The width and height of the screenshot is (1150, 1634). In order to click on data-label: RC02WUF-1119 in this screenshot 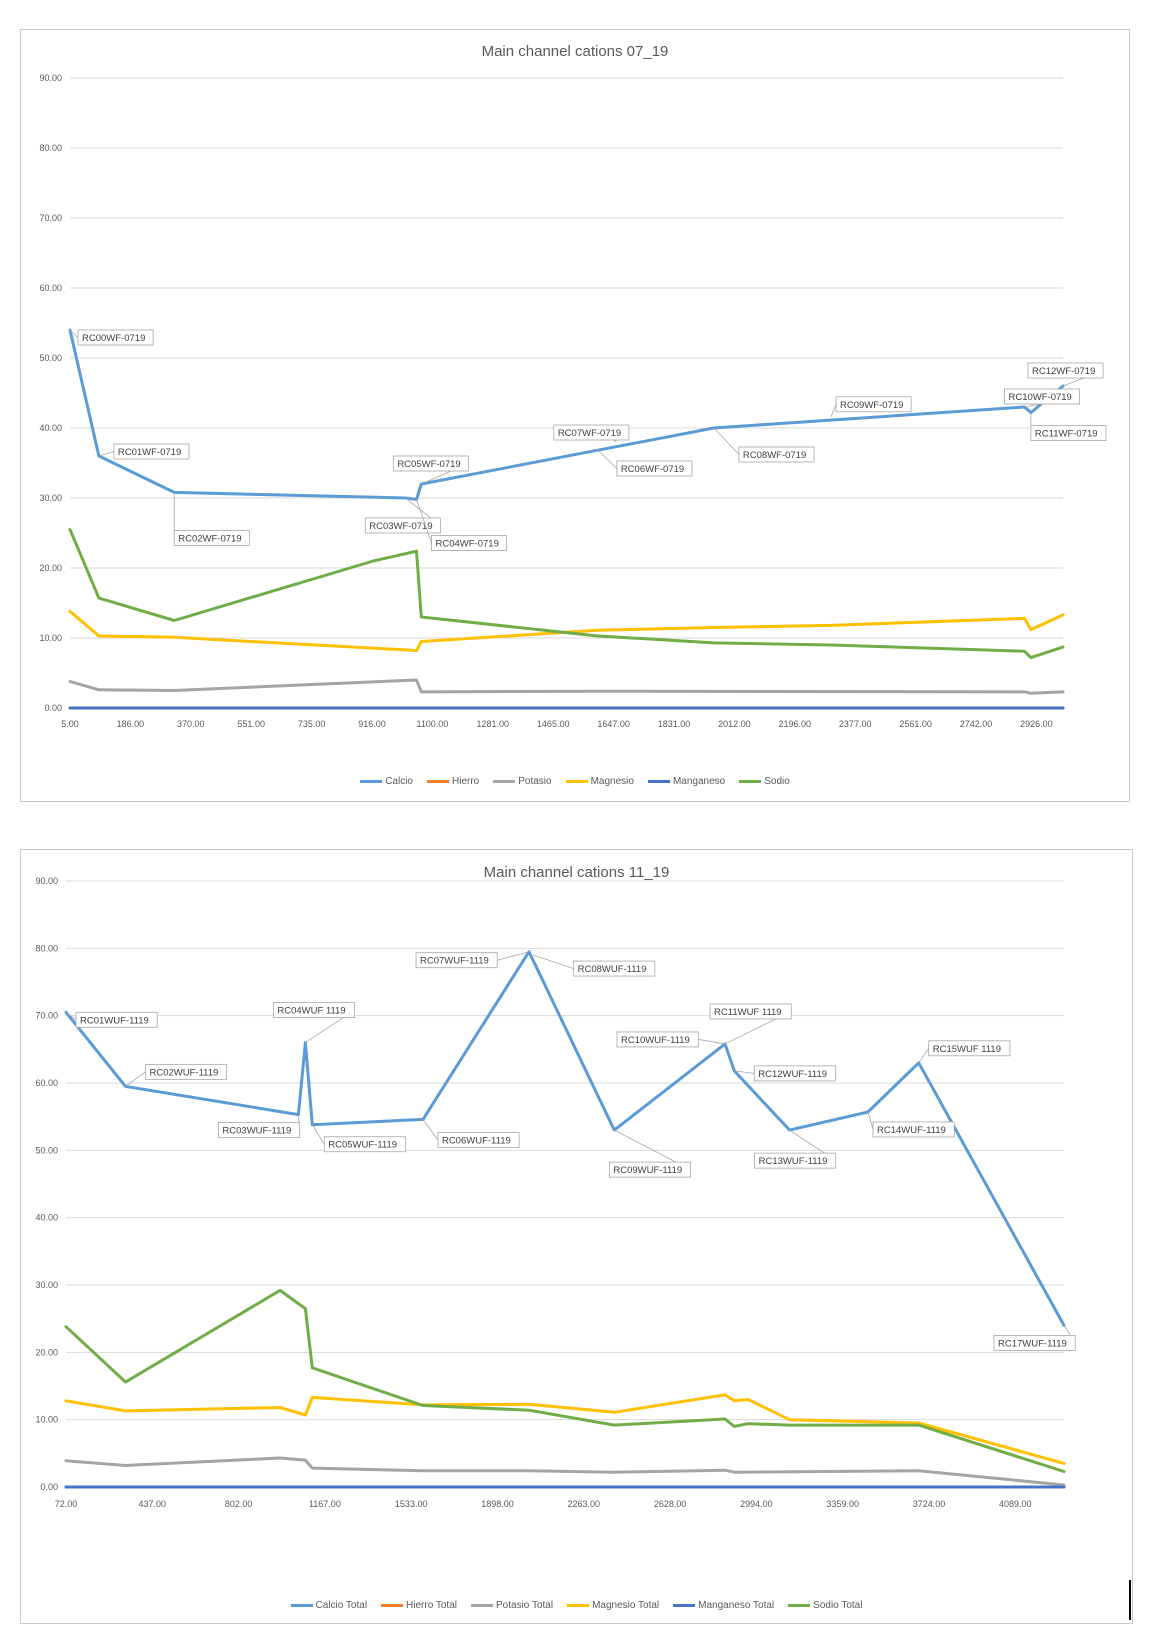, I will do `click(183, 1072)`.